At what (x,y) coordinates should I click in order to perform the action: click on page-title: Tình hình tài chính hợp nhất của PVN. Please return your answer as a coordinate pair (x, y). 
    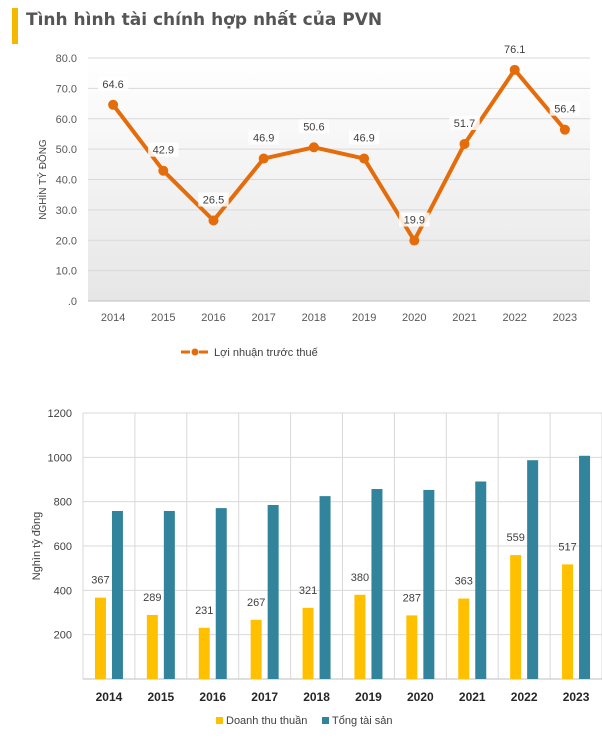
    Looking at the image, I should click on (204, 20).